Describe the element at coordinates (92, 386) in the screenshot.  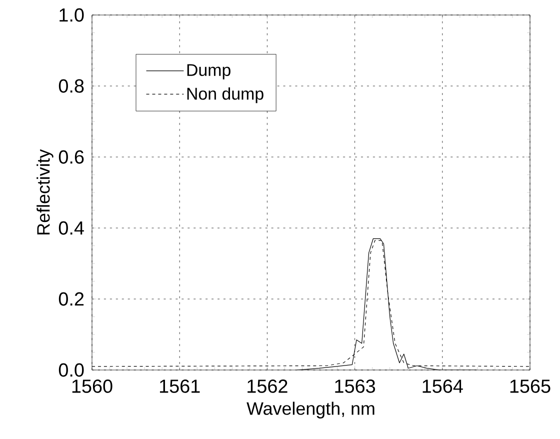
I see `x-tick-label: 1560` at that location.